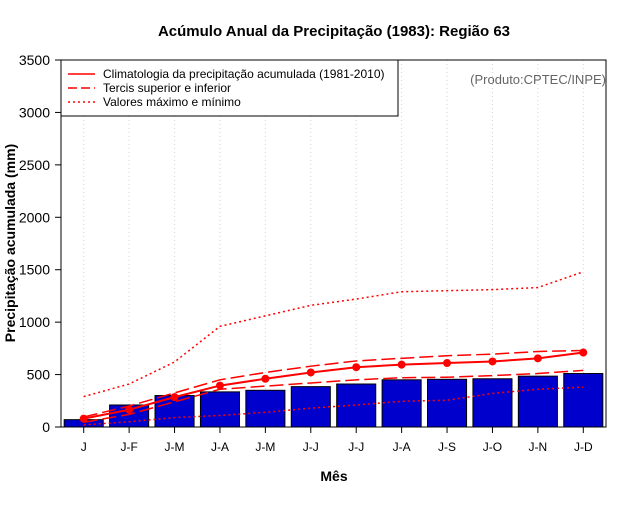 The width and height of the screenshot is (640, 505). I want to click on product-credit: (Produto:CPTEC/INPE), so click(538, 79).